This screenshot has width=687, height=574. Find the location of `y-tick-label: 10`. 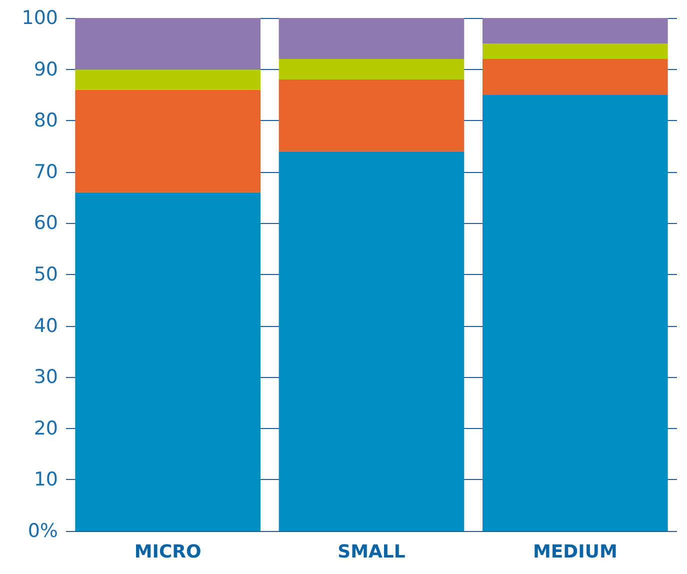

y-tick-label: 10 is located at coordinates (46, 479).